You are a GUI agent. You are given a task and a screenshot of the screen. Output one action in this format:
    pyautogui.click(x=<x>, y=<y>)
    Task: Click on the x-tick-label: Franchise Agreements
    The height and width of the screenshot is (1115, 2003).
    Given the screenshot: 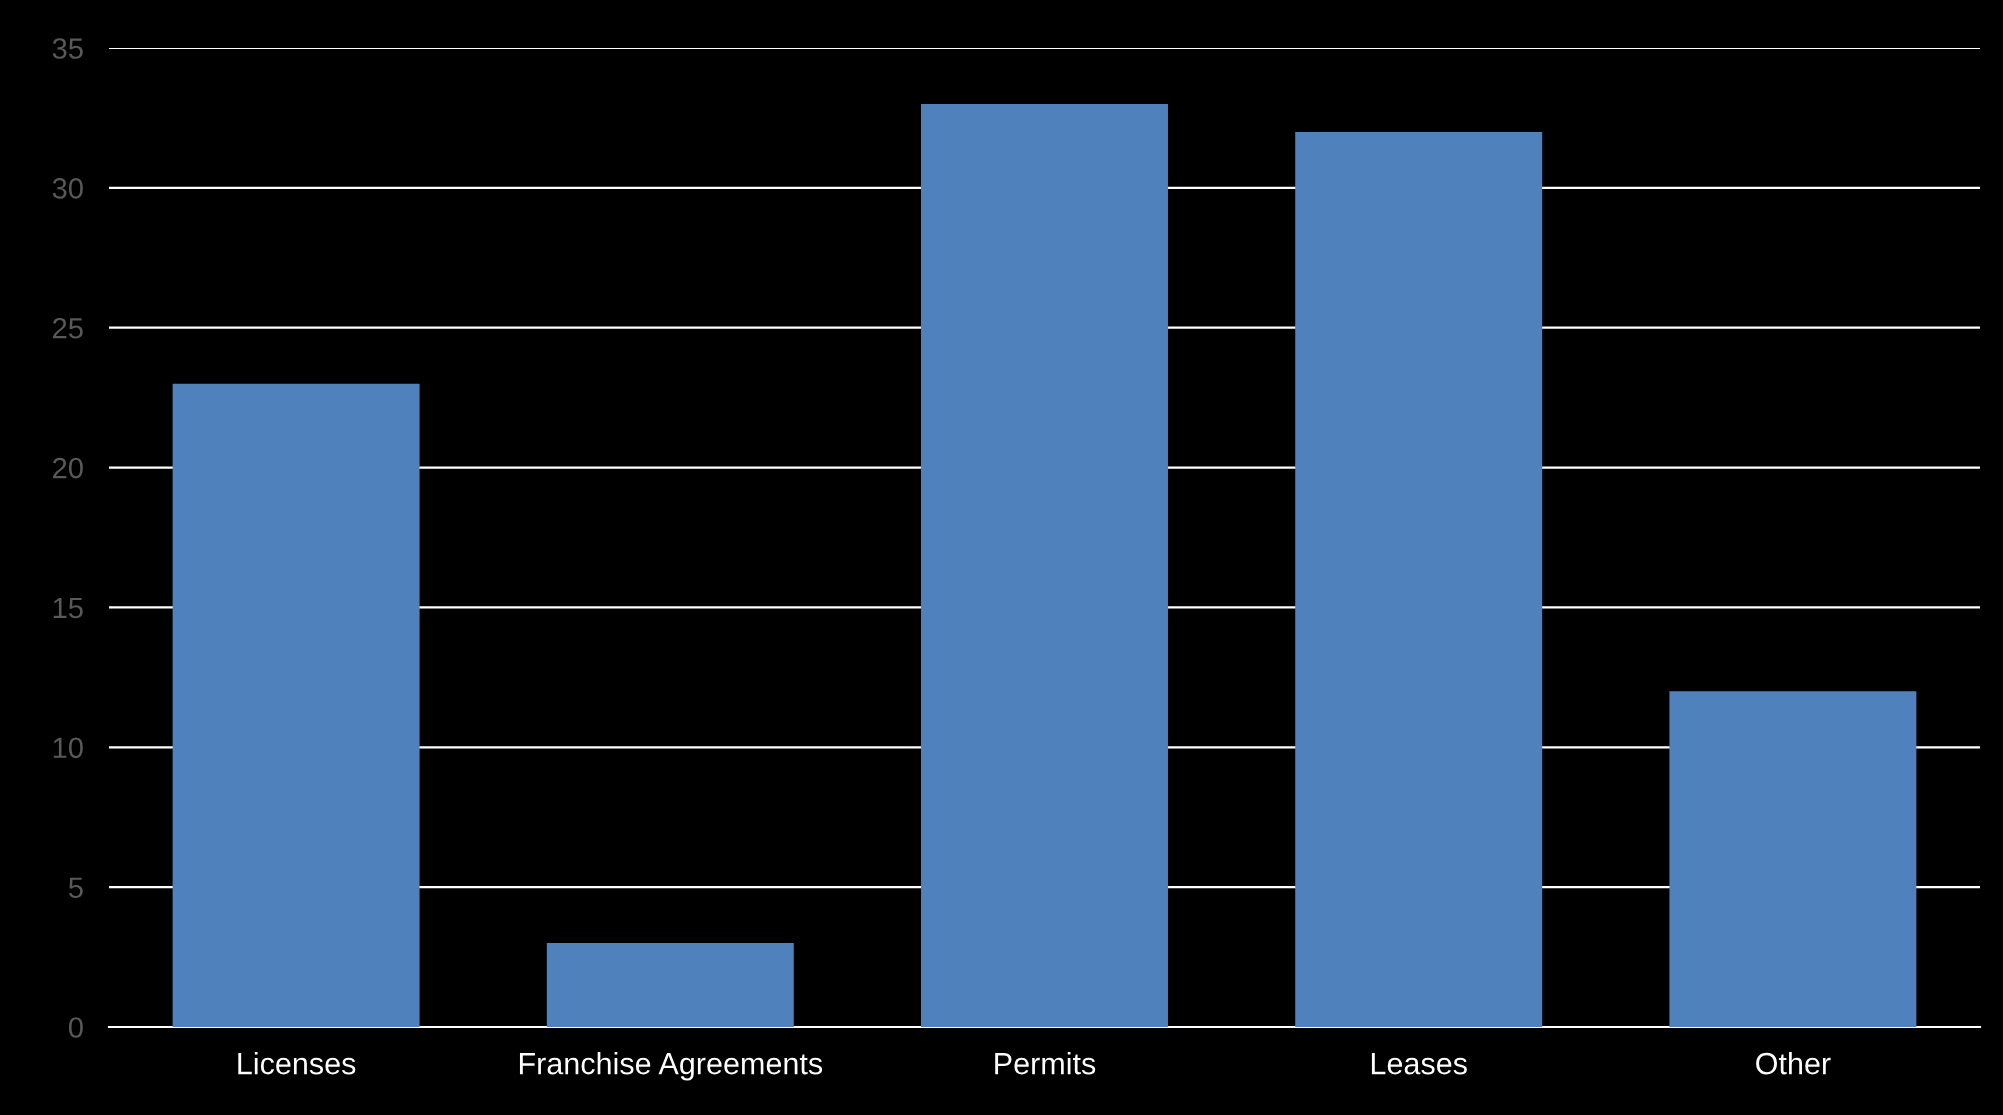 What is the action you would take?
    pyautogui.click(x=671, y=1066)
    